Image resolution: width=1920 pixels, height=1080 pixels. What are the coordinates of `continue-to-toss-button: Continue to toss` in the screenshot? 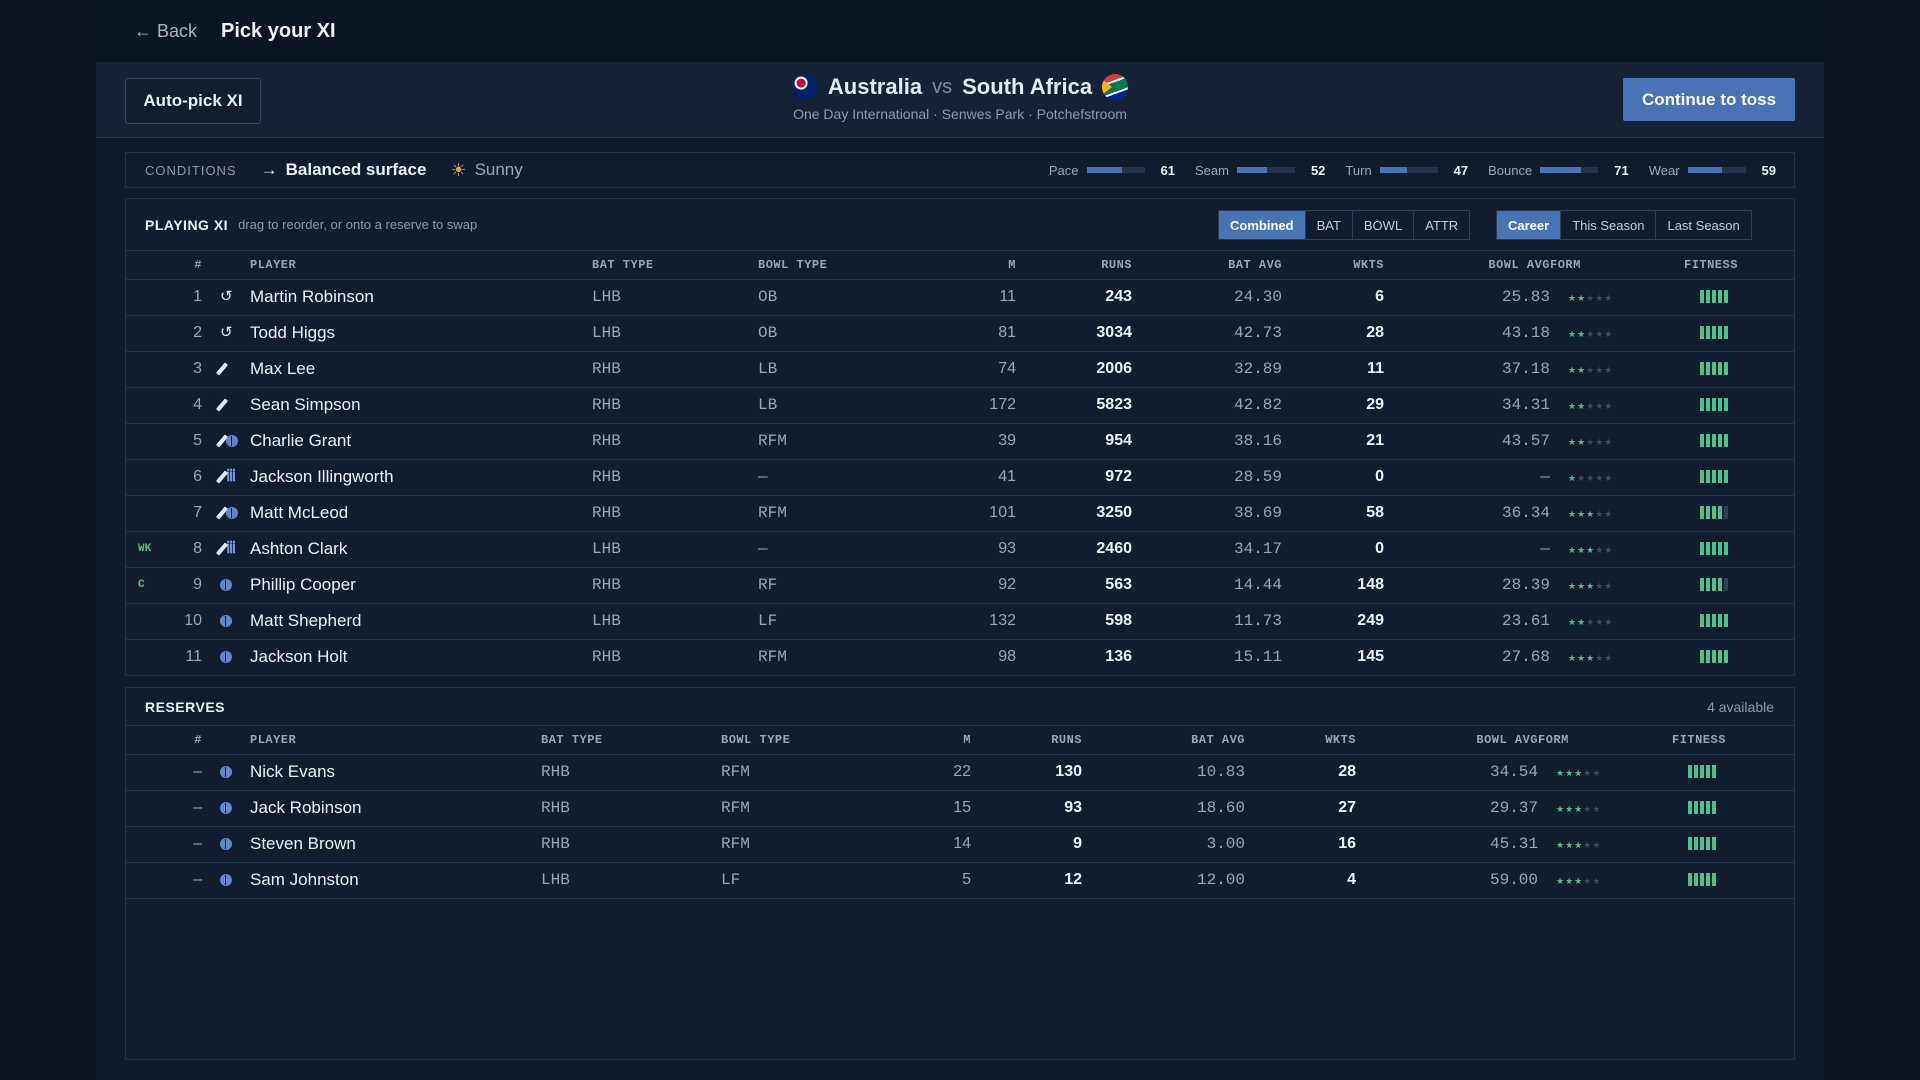 It's located at (1709, 99).